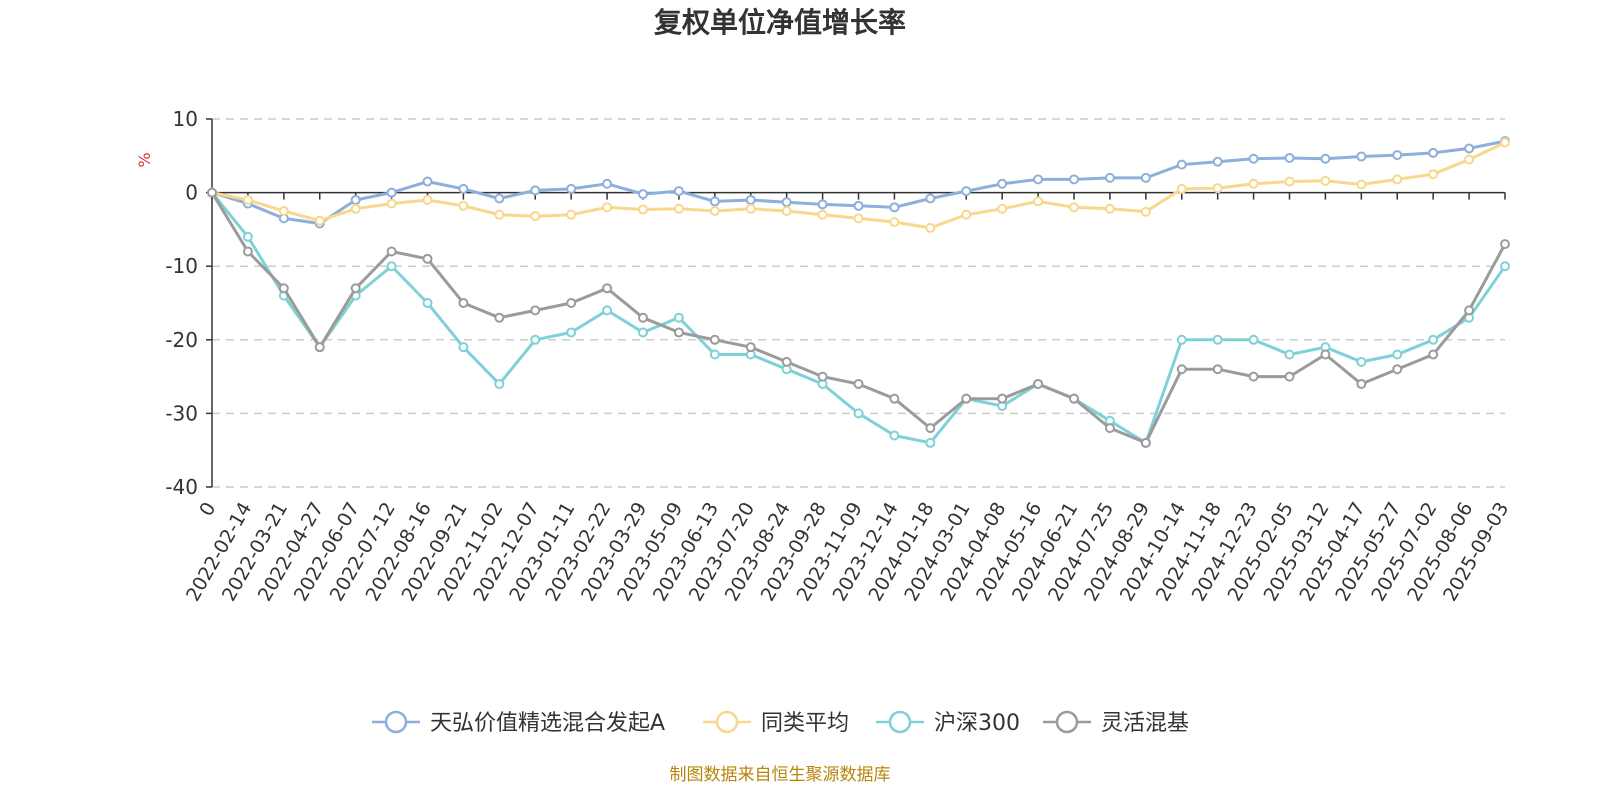  I want to click on data-source-note: 制图数据来自恒生聚源数据库, so click(780, 775).